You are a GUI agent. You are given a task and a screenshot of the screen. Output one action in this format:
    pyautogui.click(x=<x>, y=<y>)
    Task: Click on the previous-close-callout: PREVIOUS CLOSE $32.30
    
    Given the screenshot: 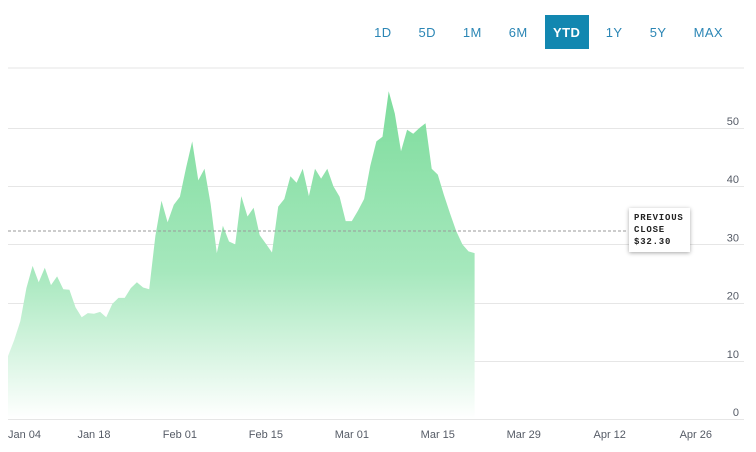 What is the action you would take?
    pyautogui.click(x=659, y=230)
    